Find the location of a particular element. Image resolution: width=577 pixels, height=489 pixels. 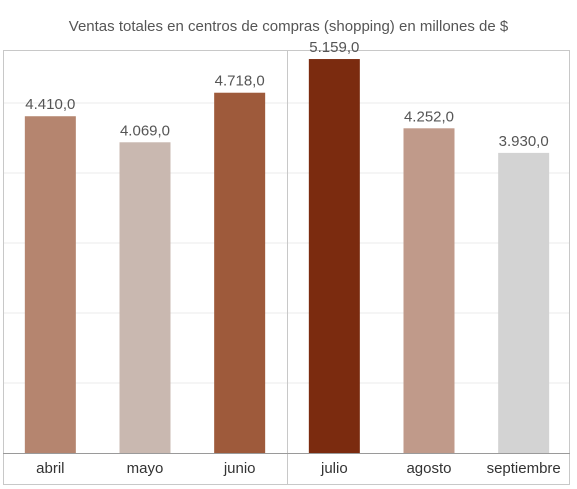

bar-abril is located at coordinates (50, 285).